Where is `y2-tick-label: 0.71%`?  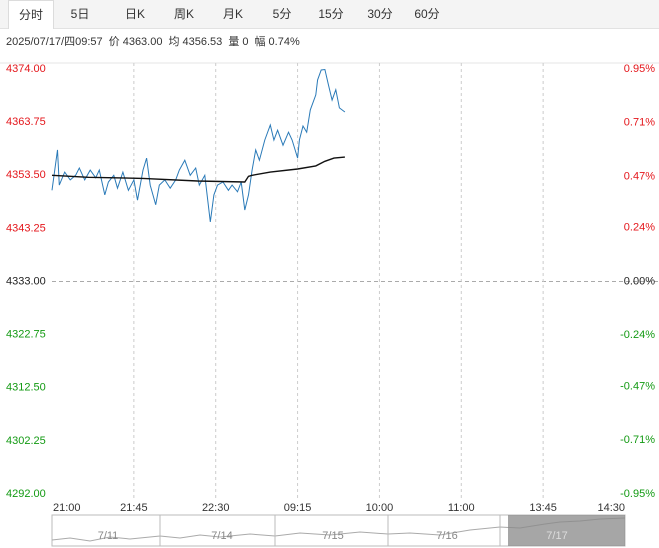 y2-tick-label: 0.71% is located at coordinates (639, 123).